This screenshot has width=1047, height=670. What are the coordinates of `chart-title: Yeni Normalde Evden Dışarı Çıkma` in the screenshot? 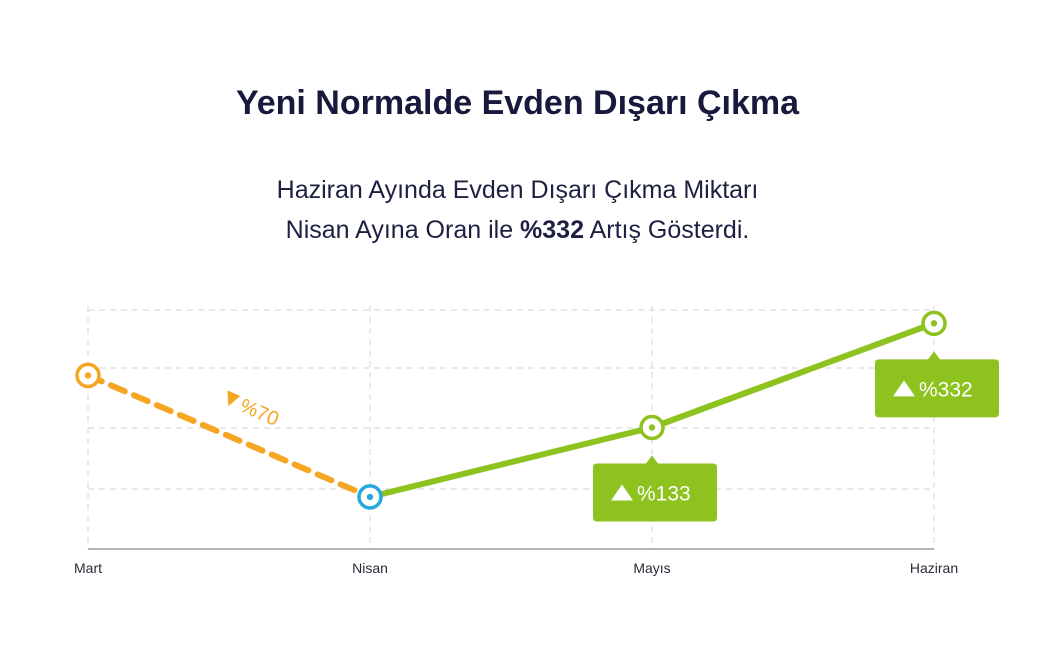 It's located at (517, 103).